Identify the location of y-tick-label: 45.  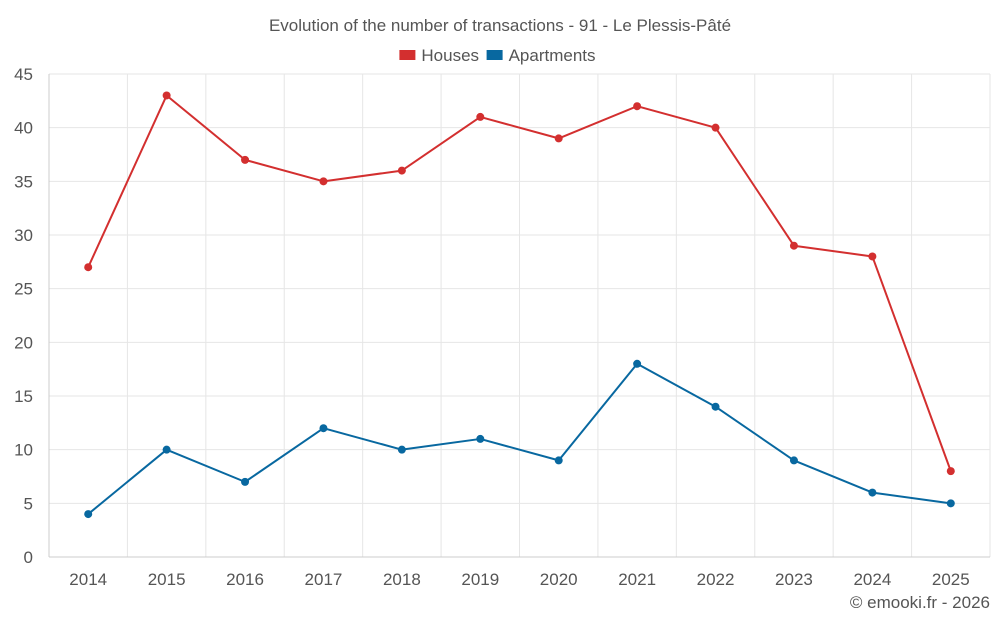
(23, 74).